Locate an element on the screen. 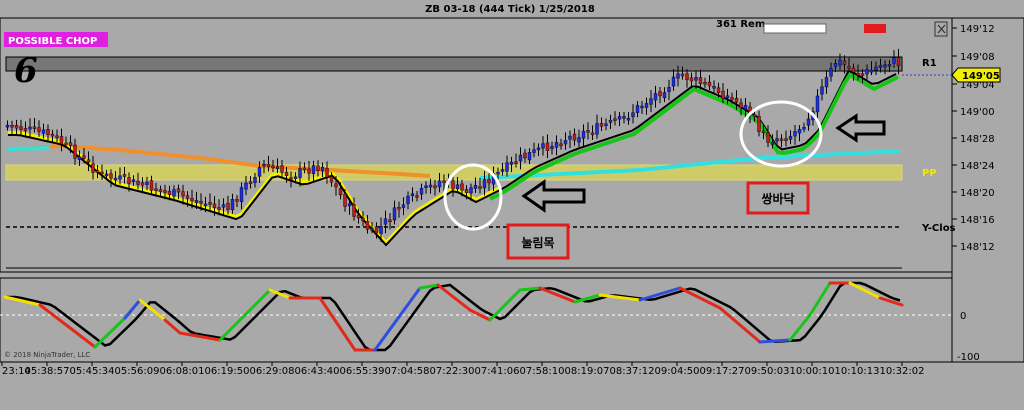 The image size is (1024, 410). osc-tick-minus100: -100 is located at coordinates (968, 357).